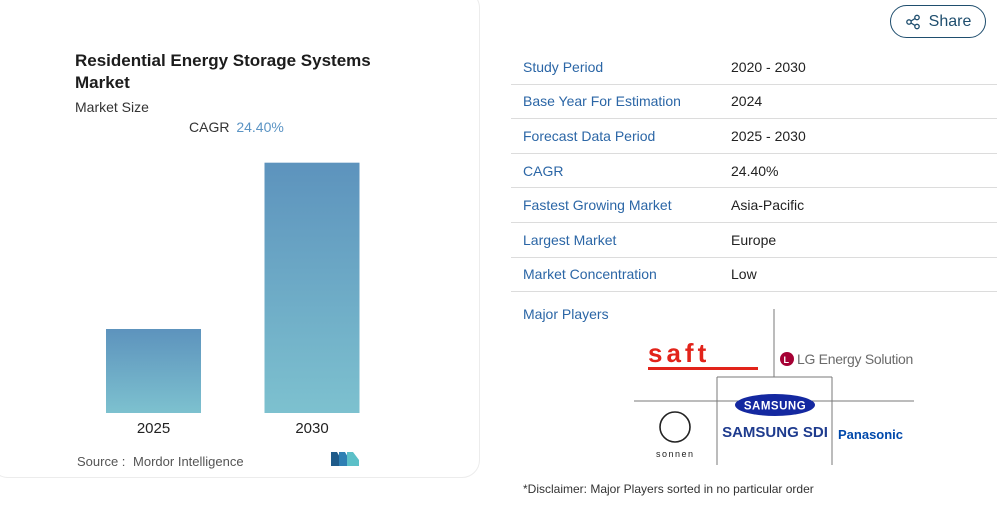  I want to click on info-row-fastest-growing: Fastest Growing Market Asia-Pacific, so click(754, 205).